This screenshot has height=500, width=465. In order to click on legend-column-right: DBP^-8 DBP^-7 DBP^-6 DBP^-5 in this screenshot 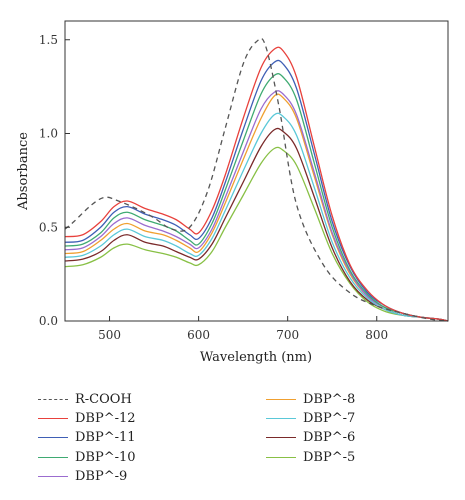, I will do `click(310, 428)`.